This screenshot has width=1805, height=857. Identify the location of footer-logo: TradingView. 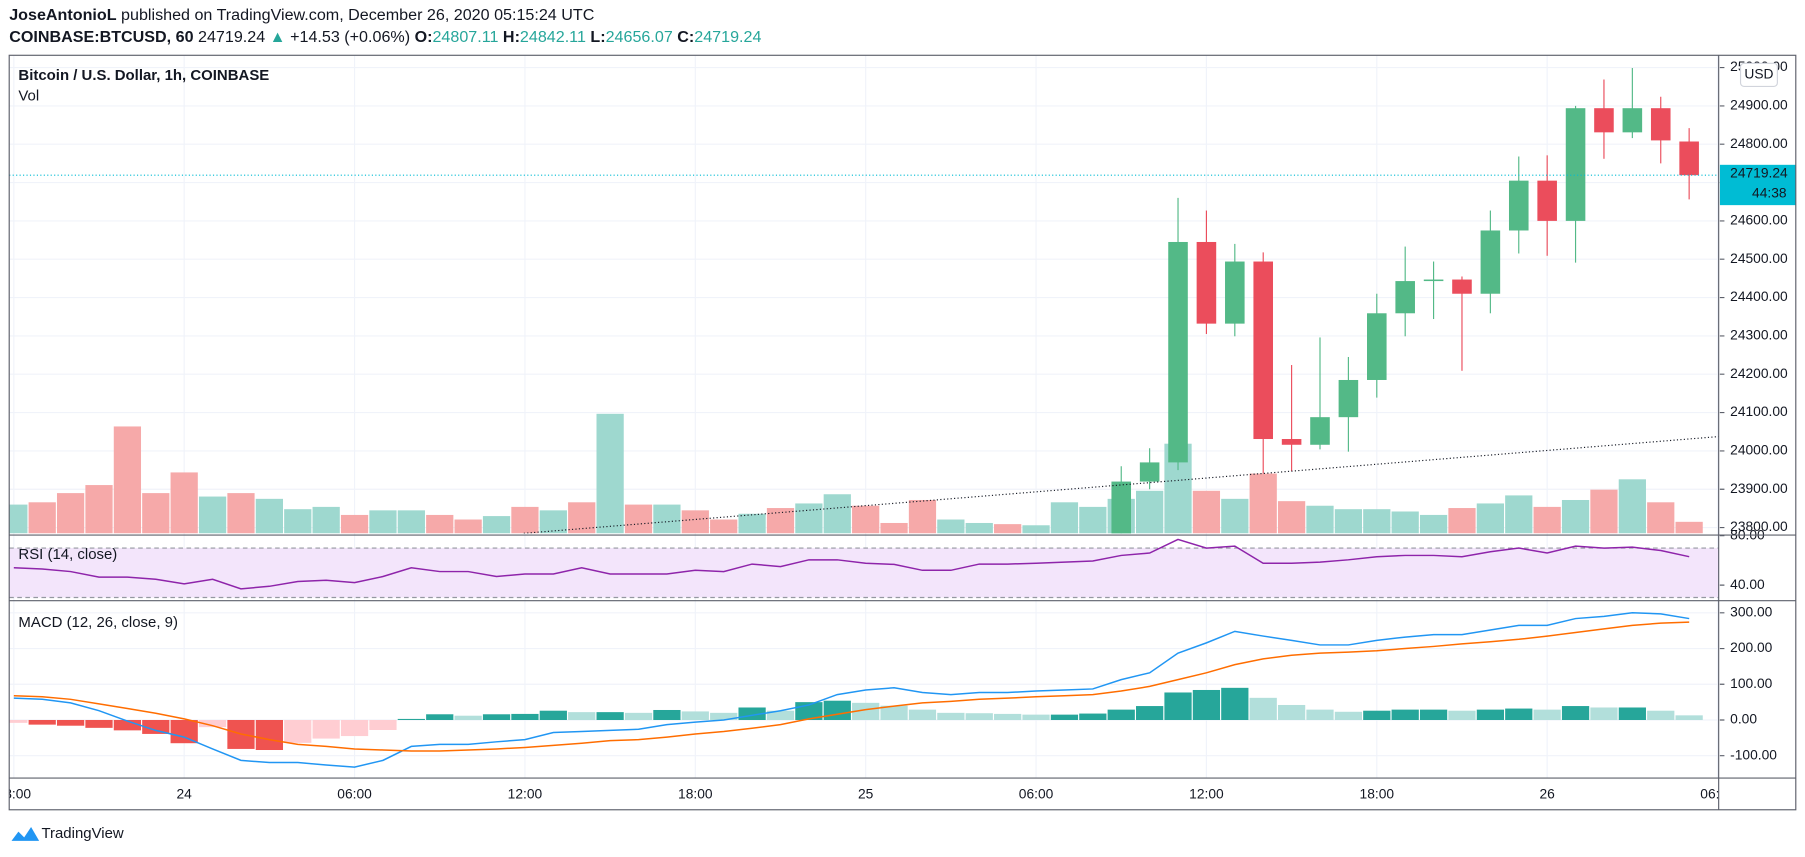
(67, 833).